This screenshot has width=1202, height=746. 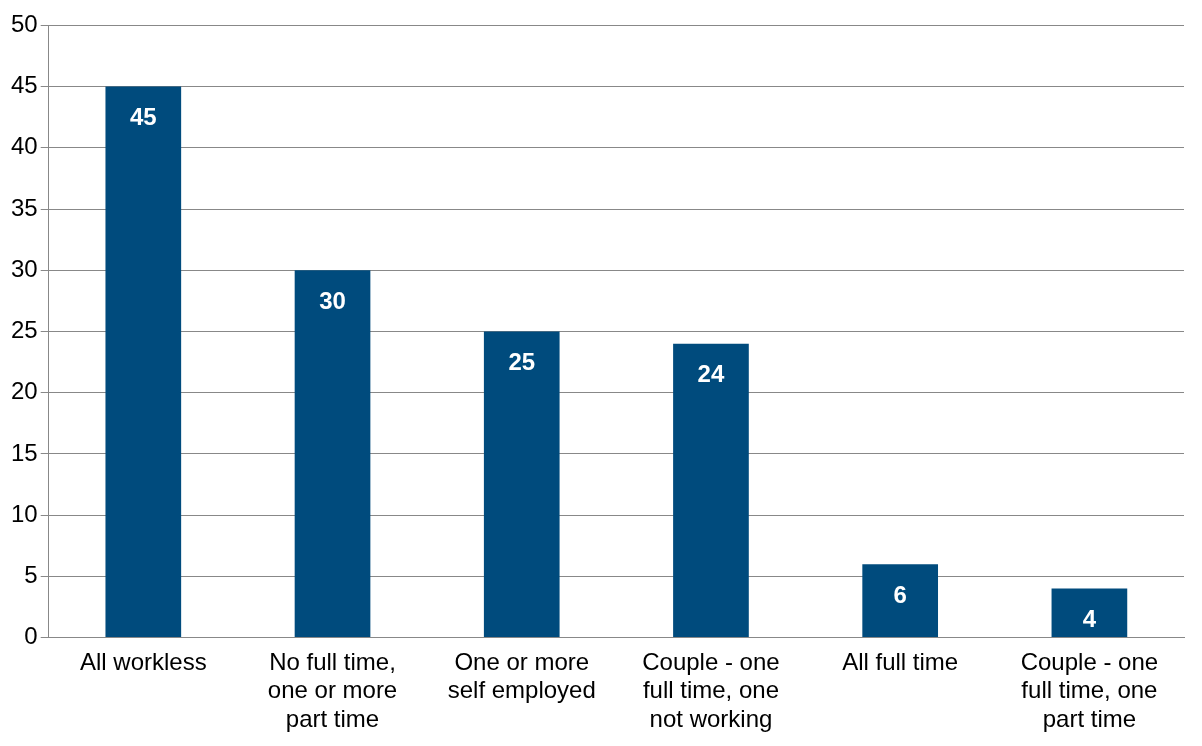 What do you see at coordinates (24, 85) in the screenshot?
I see `y-tick-label: 45` at bounding box center [24, 85].